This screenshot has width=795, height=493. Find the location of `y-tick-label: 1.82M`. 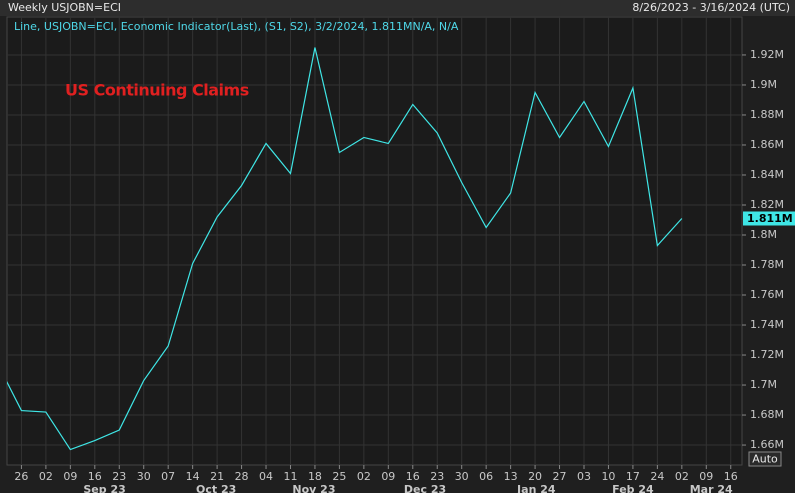

y-tick-label: 1.82M is located at coordinates (767, 204).